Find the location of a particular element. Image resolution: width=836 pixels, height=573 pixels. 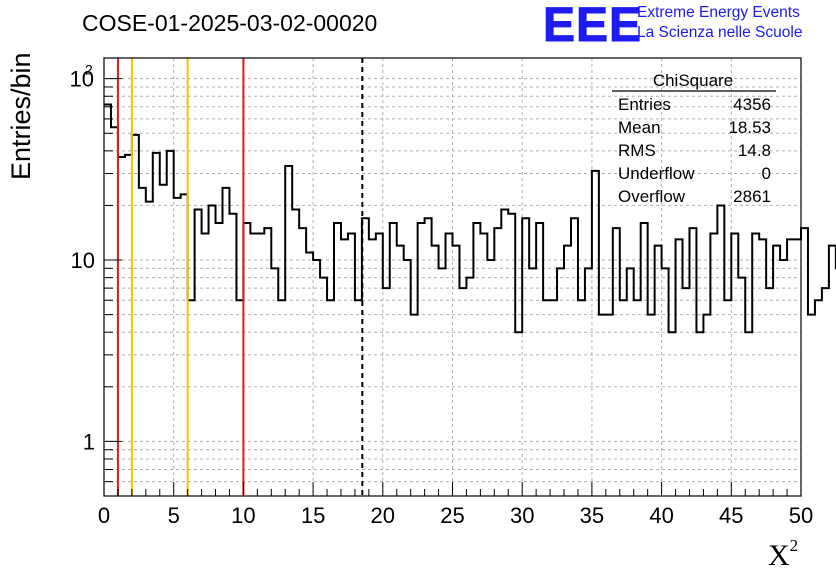

eee-logo: EEE is located at coordinates (592, 26).